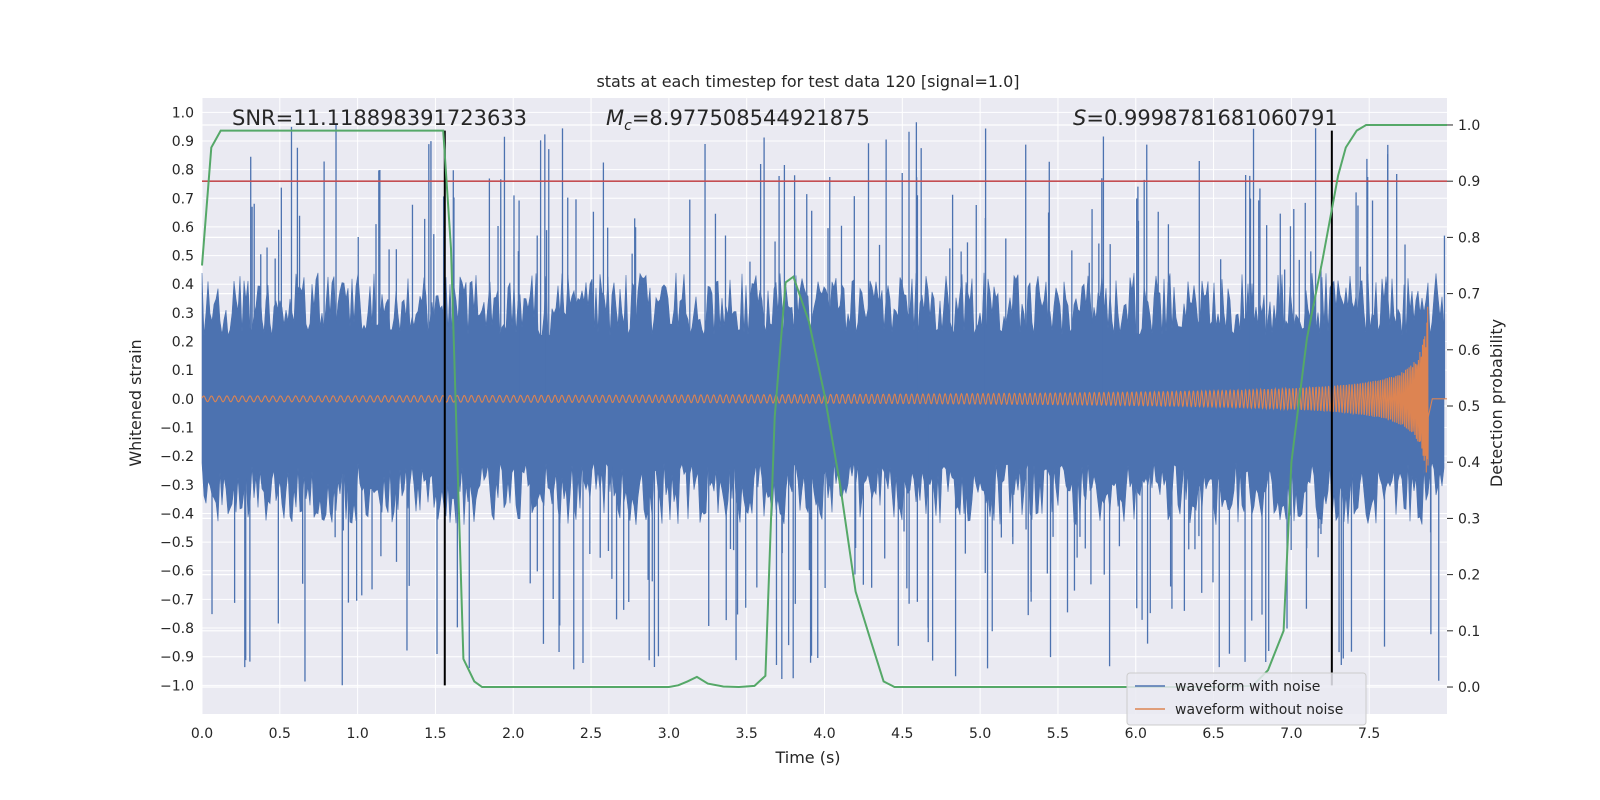  Describe the element at coordinates (1369, 734) in the screenshot. I see `x-tick-label: 7.5` at that location.